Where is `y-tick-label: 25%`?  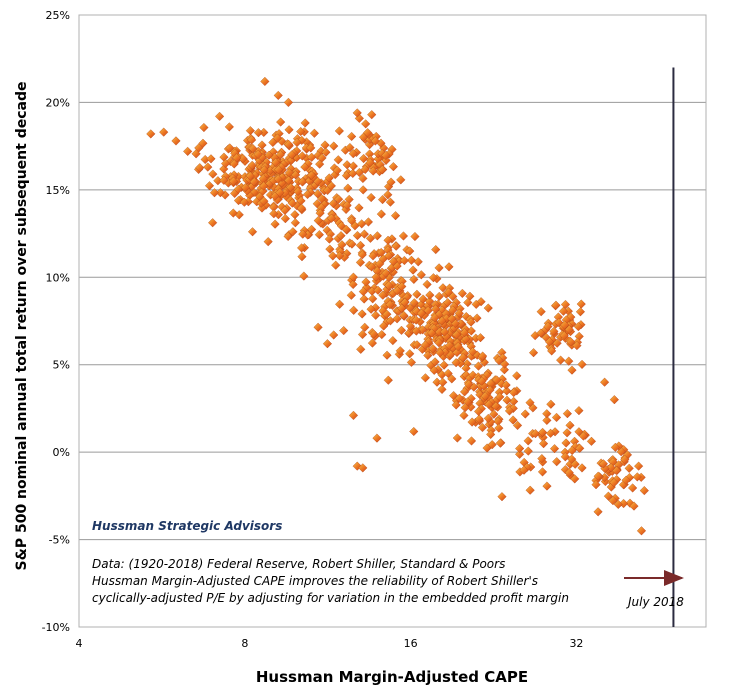
y-tick-label: 25% is located at coordinates (58, 15).